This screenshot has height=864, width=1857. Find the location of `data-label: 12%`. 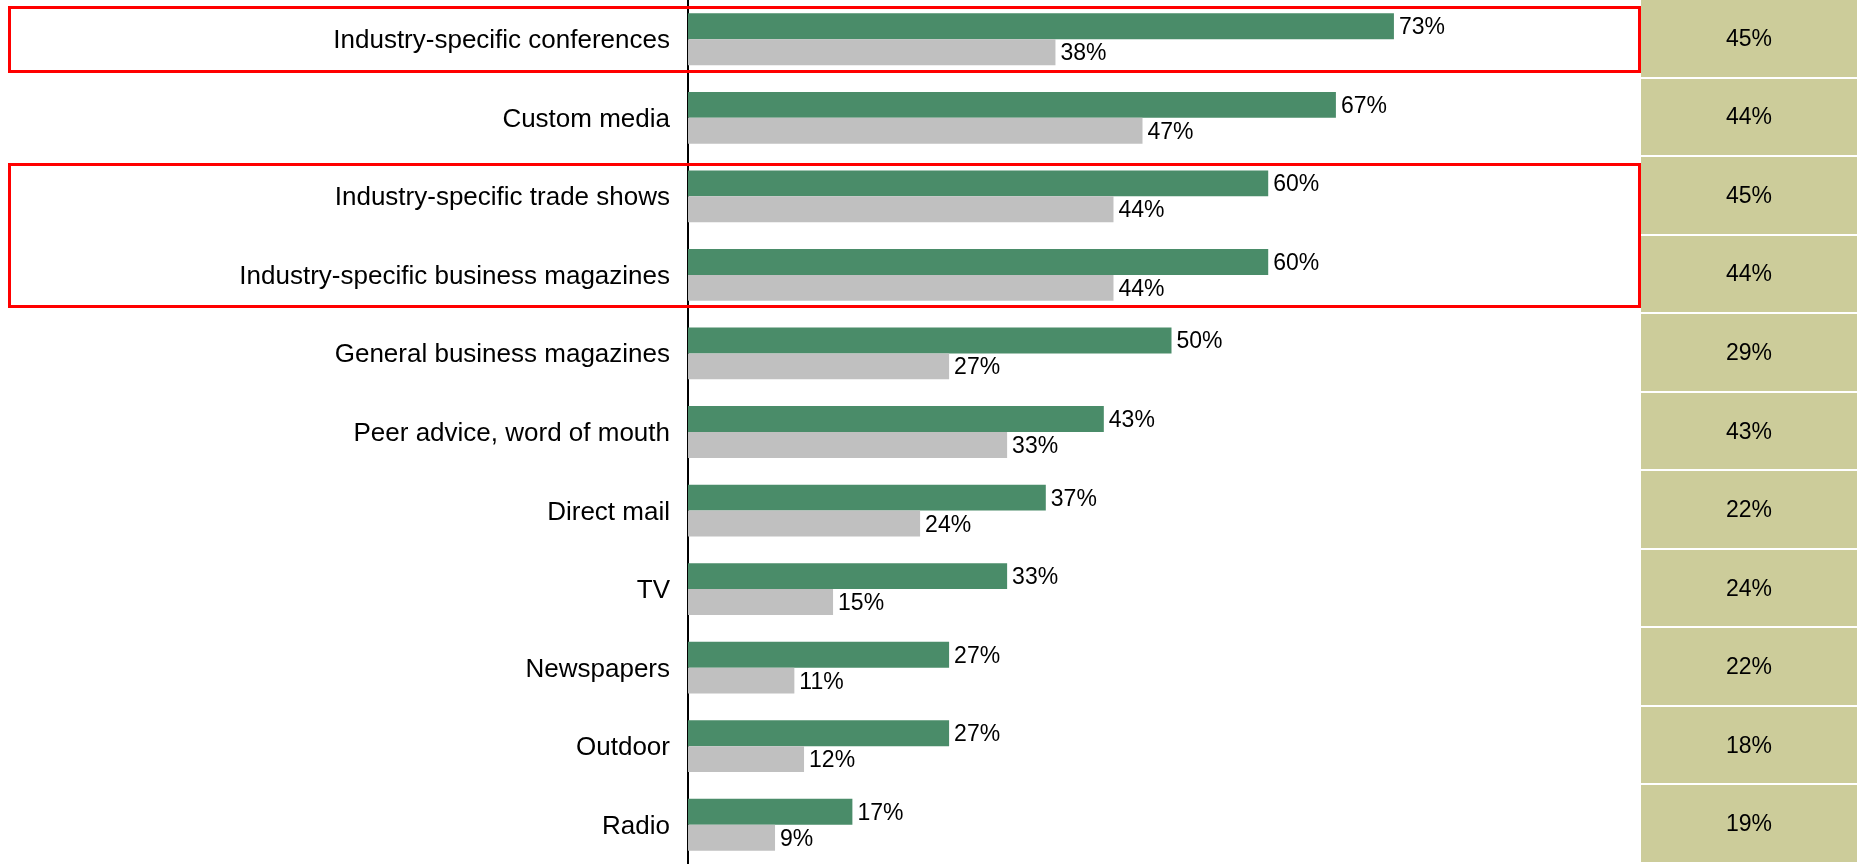

data-label: 12% is located at coordinates (832, 759).